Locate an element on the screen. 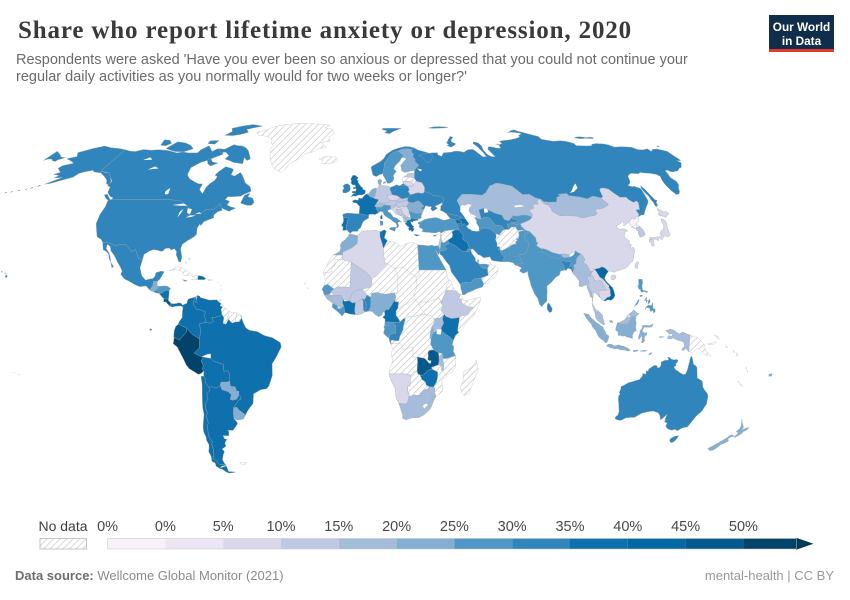  svg-text: 10% is located at coordinates (280, 527).